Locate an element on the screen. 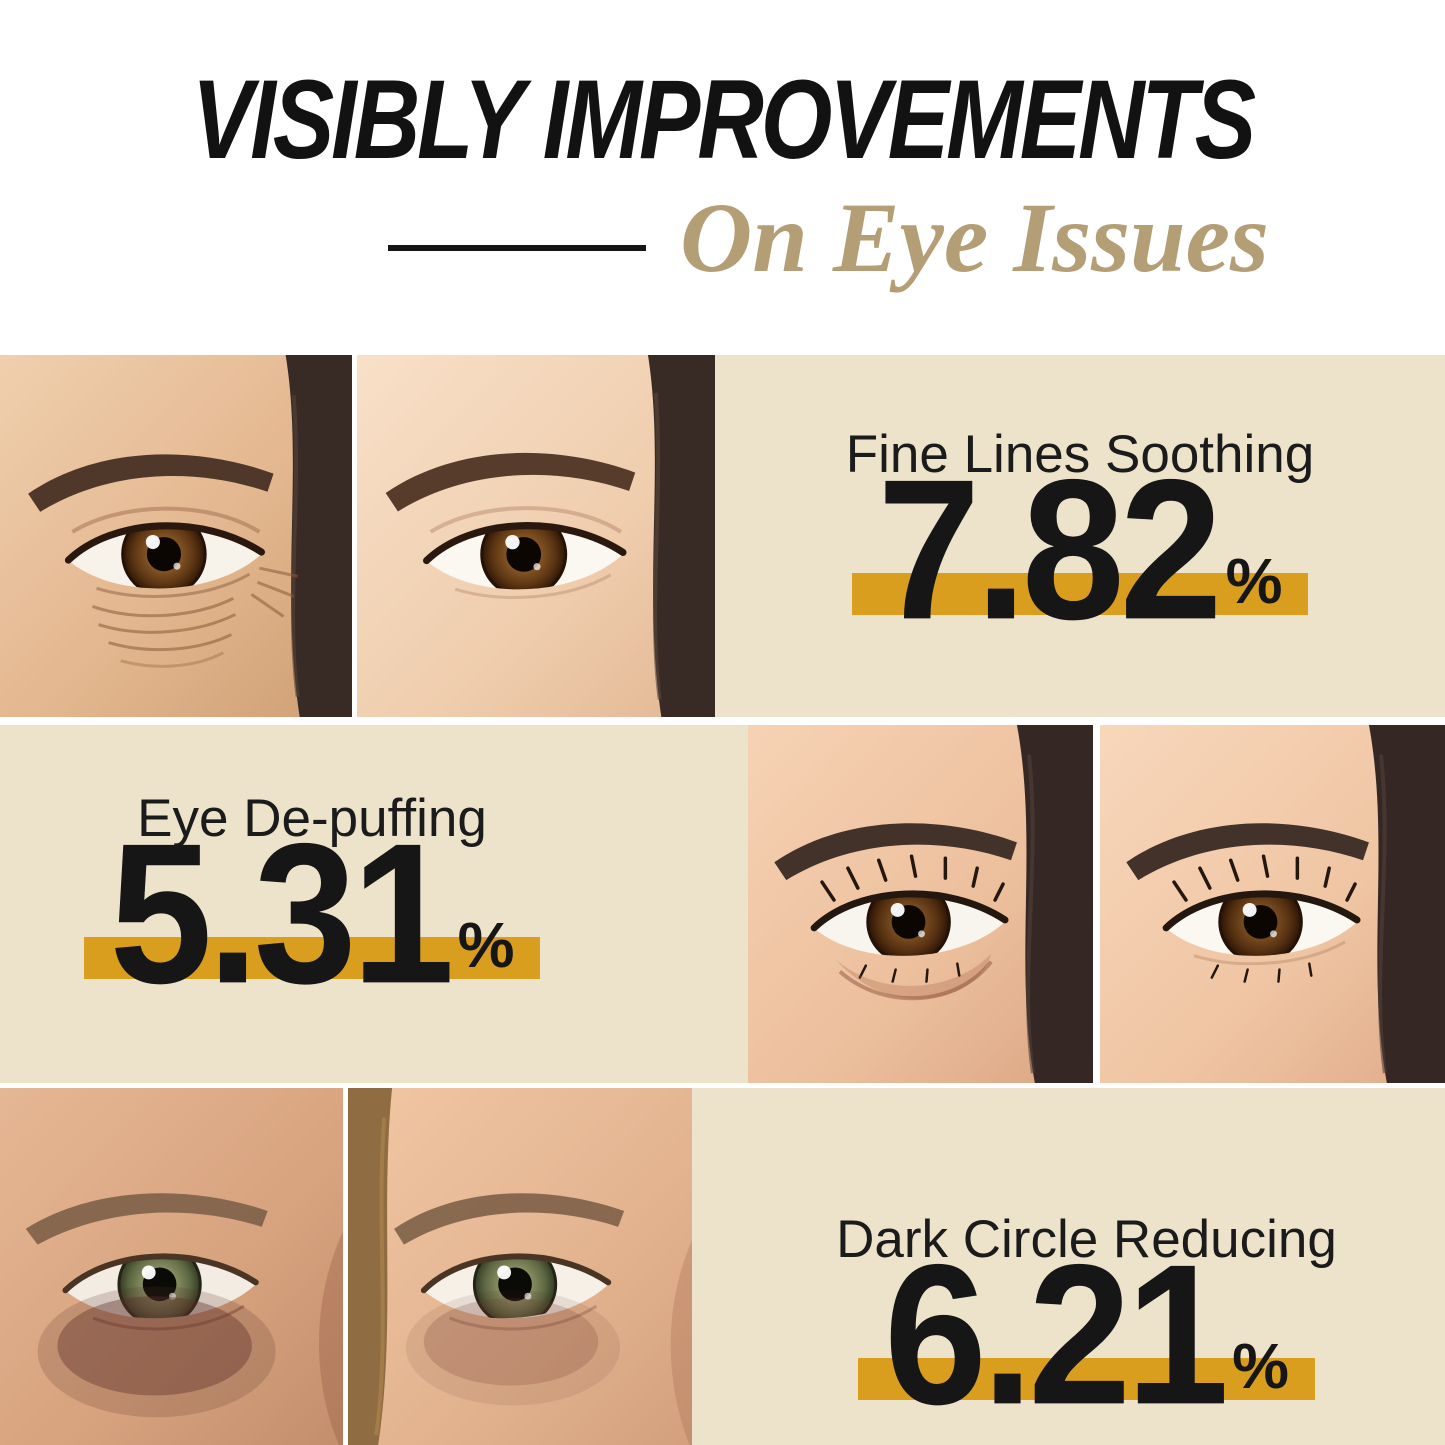 The image size is (1445, 1445). page-title: VISIBLY IMPROVEMENTS is located at coordinates (723, 120).